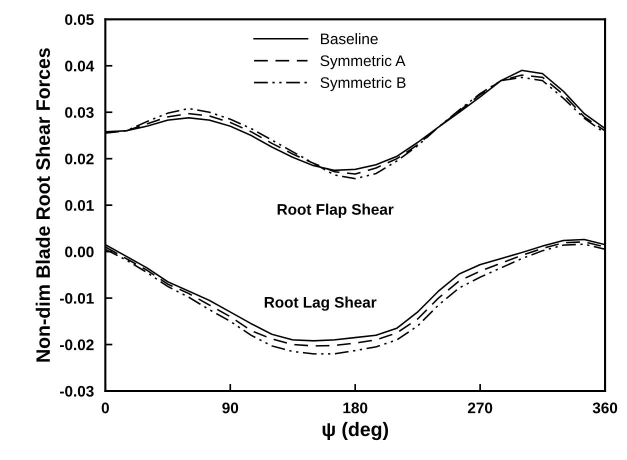 This screenshot has width=627, height=460. I want to click on y-tick-label: 0.05, so click(79, 20).